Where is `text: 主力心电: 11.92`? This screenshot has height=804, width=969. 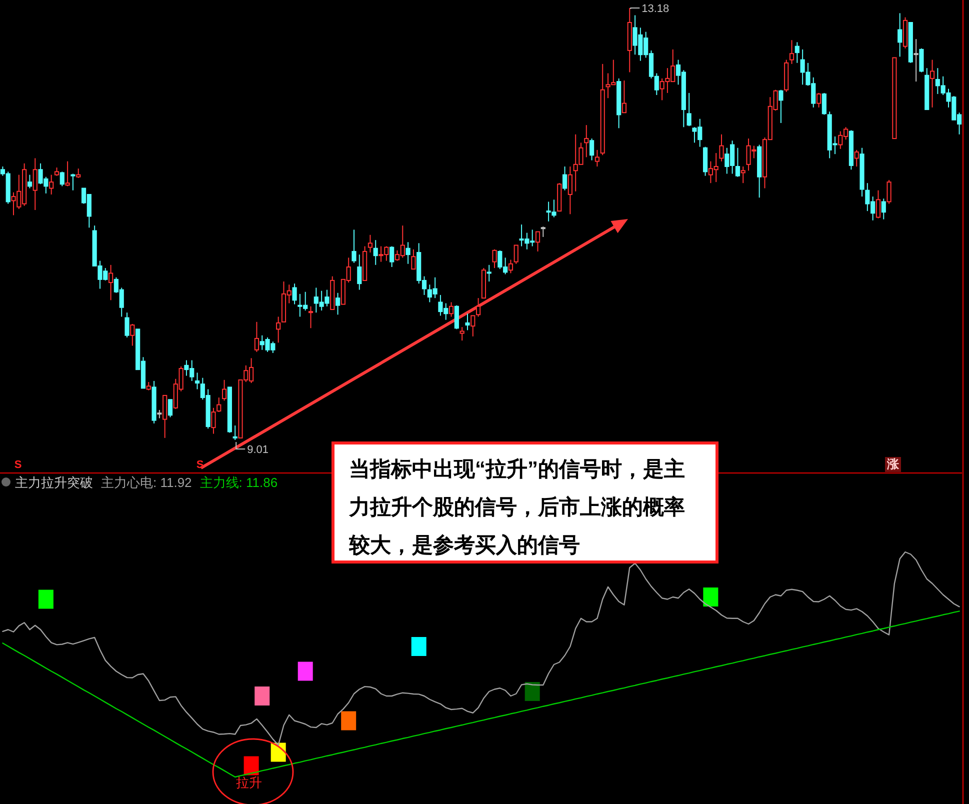 text: 主力心电: 11.92 is located at coordinates (146, 482).